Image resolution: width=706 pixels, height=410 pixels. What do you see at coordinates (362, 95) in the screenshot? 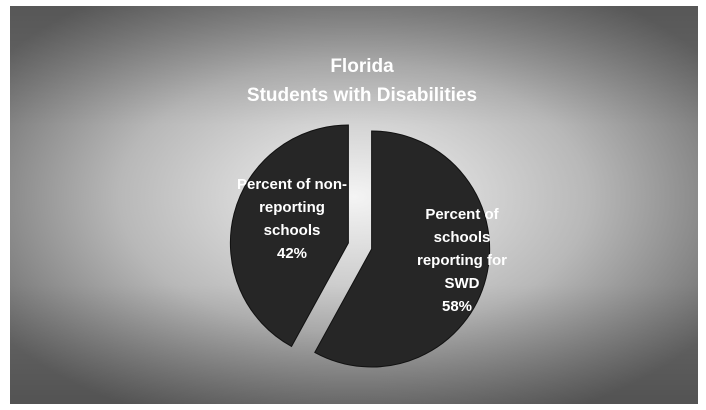
I see `chart-title-line-2: Students with Disabilities` at bounding box center [362, 95].